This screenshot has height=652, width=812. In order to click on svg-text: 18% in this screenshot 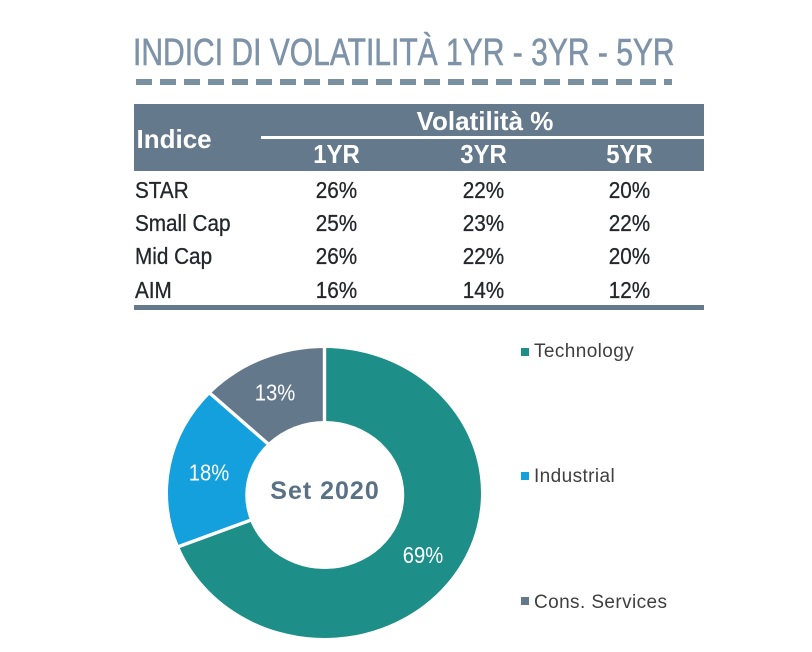, I will do `click(209, 472)`.